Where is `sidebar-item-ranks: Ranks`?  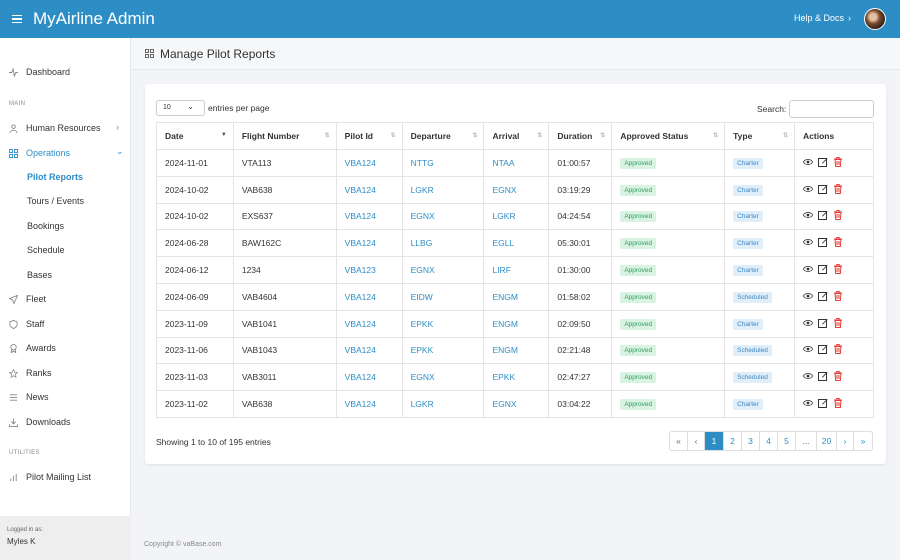
sidebar-item-ranks: Ranks is located at coordinates (30, 373).